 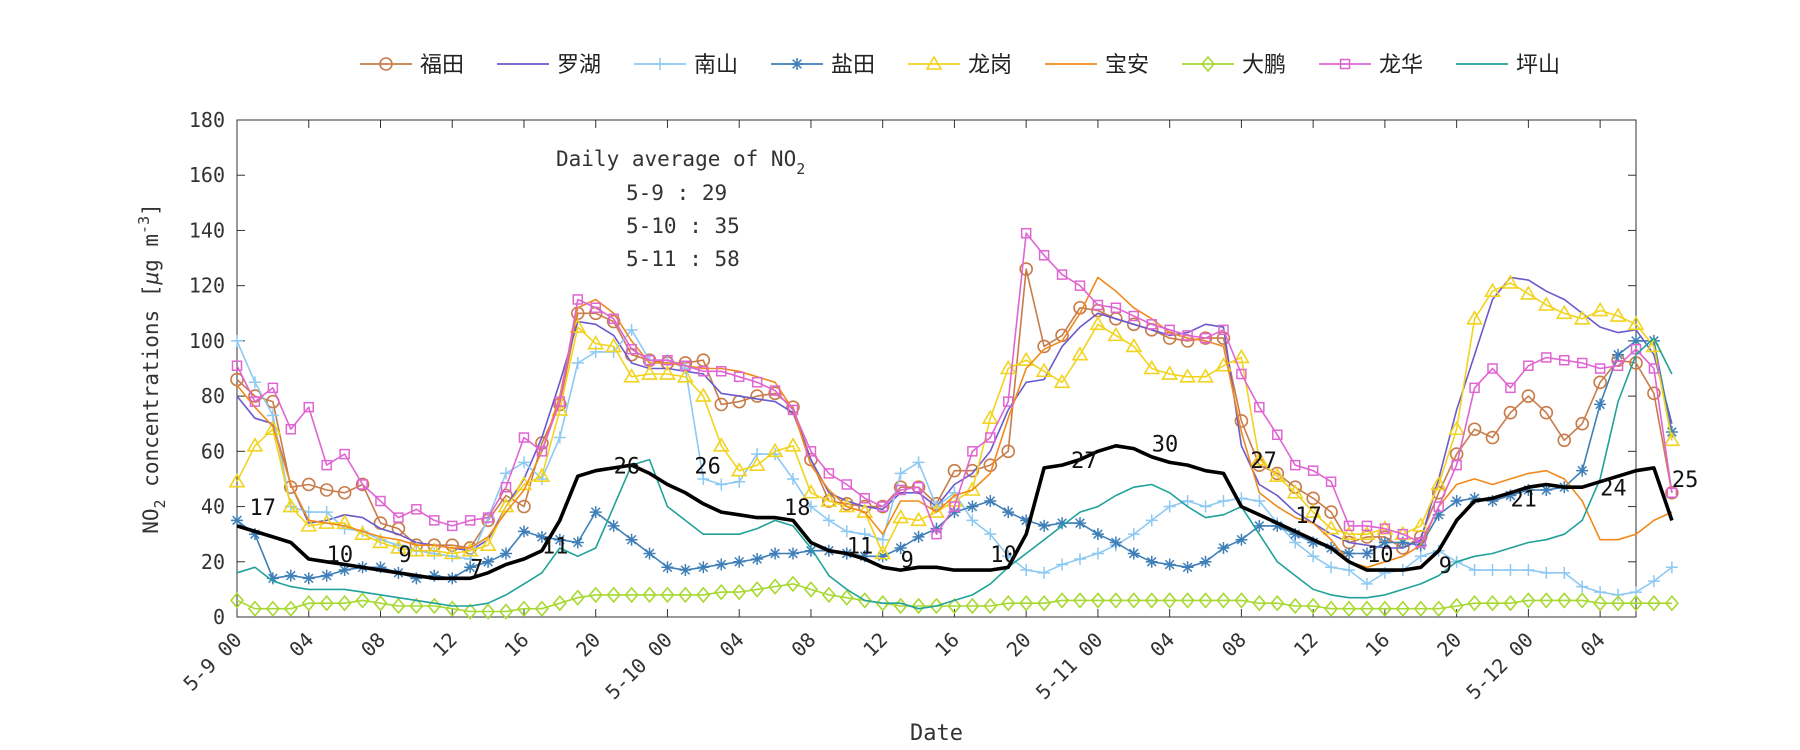 What do you see at coordinates (853, 65) in the screenshot?
I see `legend-label: 盐田` at bounding box center [853, 65].